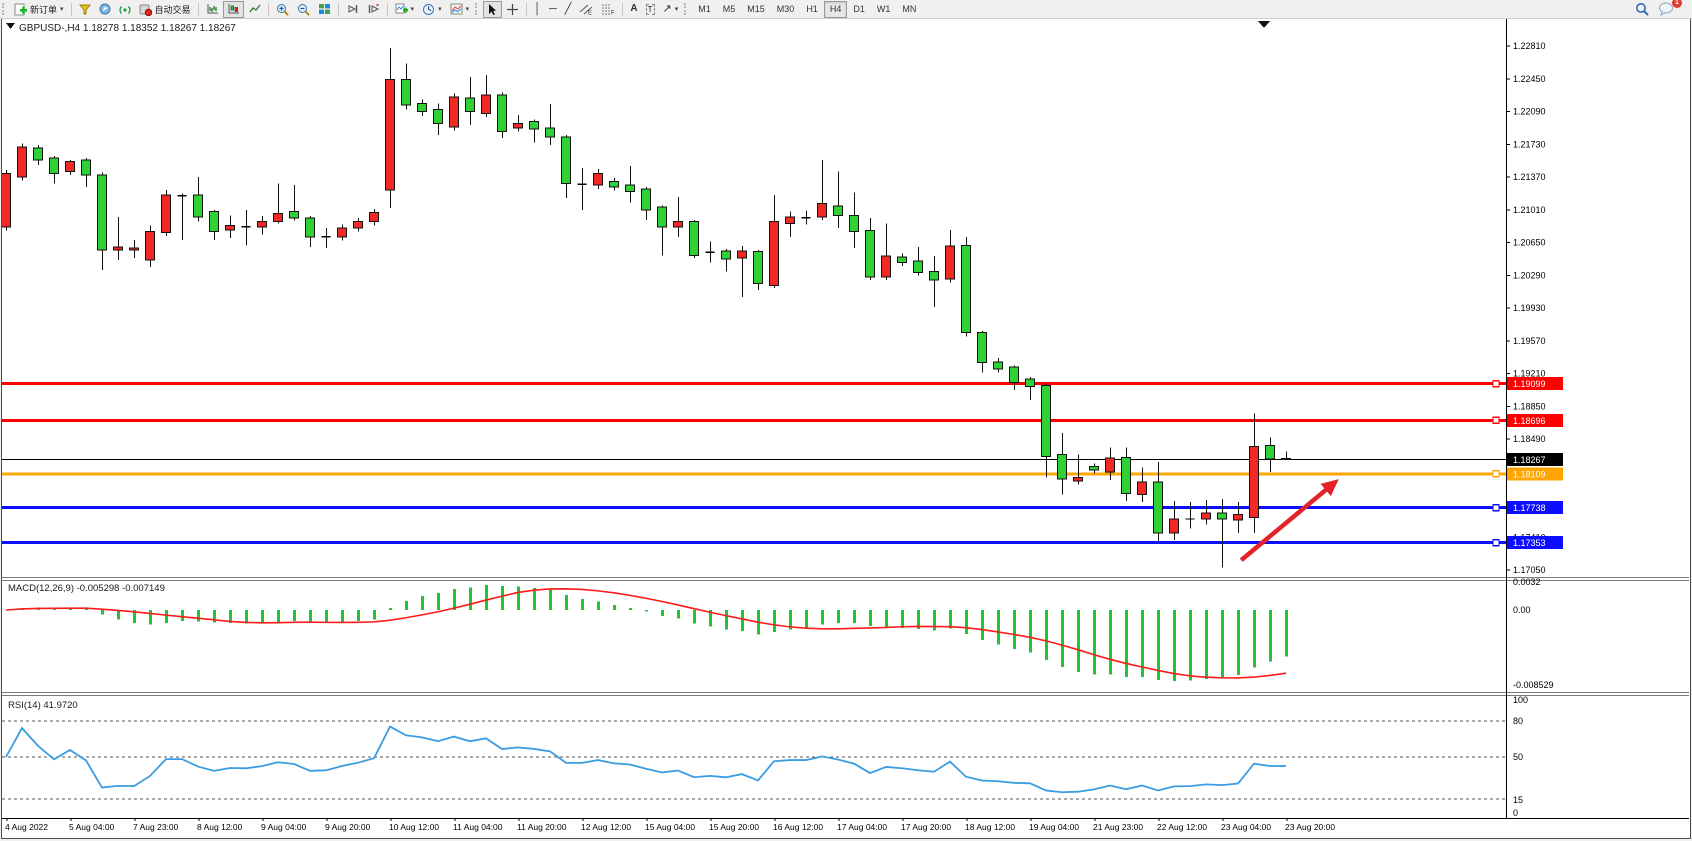 The width and height of the screenshot is (1692, 841). What do you see at coordinates (909, 9) in the screenshot?
I see `timeframe-mn: MN` at bounding box center [909, 9].